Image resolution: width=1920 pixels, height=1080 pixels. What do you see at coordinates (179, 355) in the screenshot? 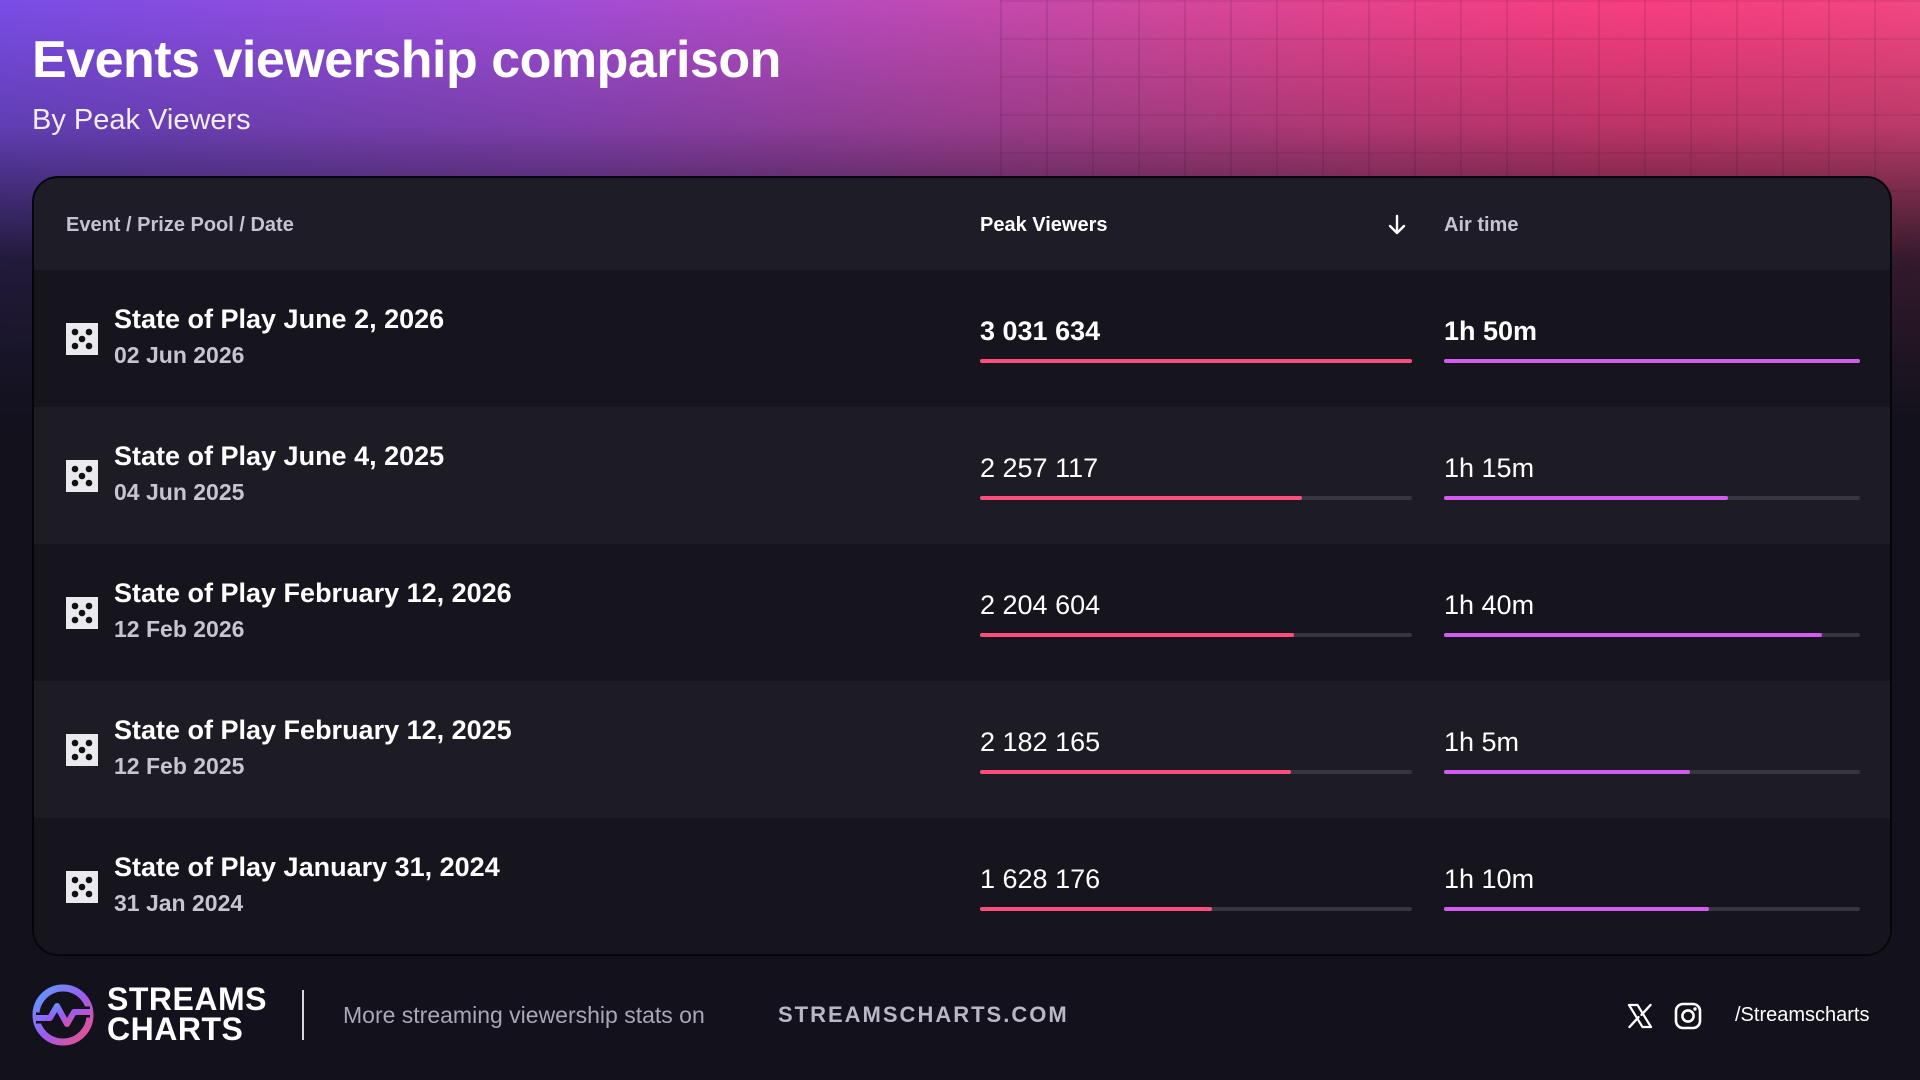
I see `event-date: 02 Jun 2026` at bounding box center [179, 355].